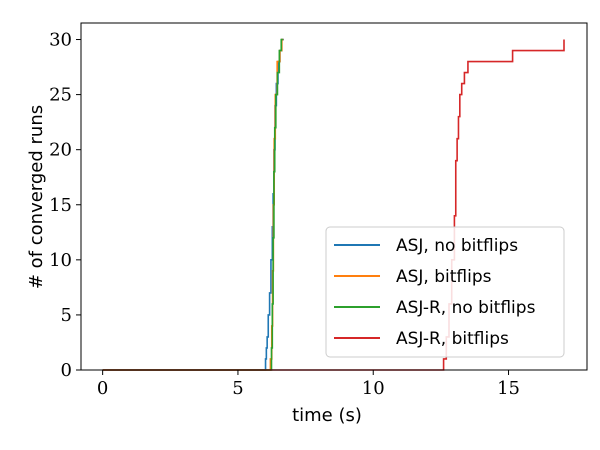 The image size is (600, 450). What do you see at coordinates (60, 40) in the screenshot?
I see `y-tick-label: 30` at bounding box center [60, 40].